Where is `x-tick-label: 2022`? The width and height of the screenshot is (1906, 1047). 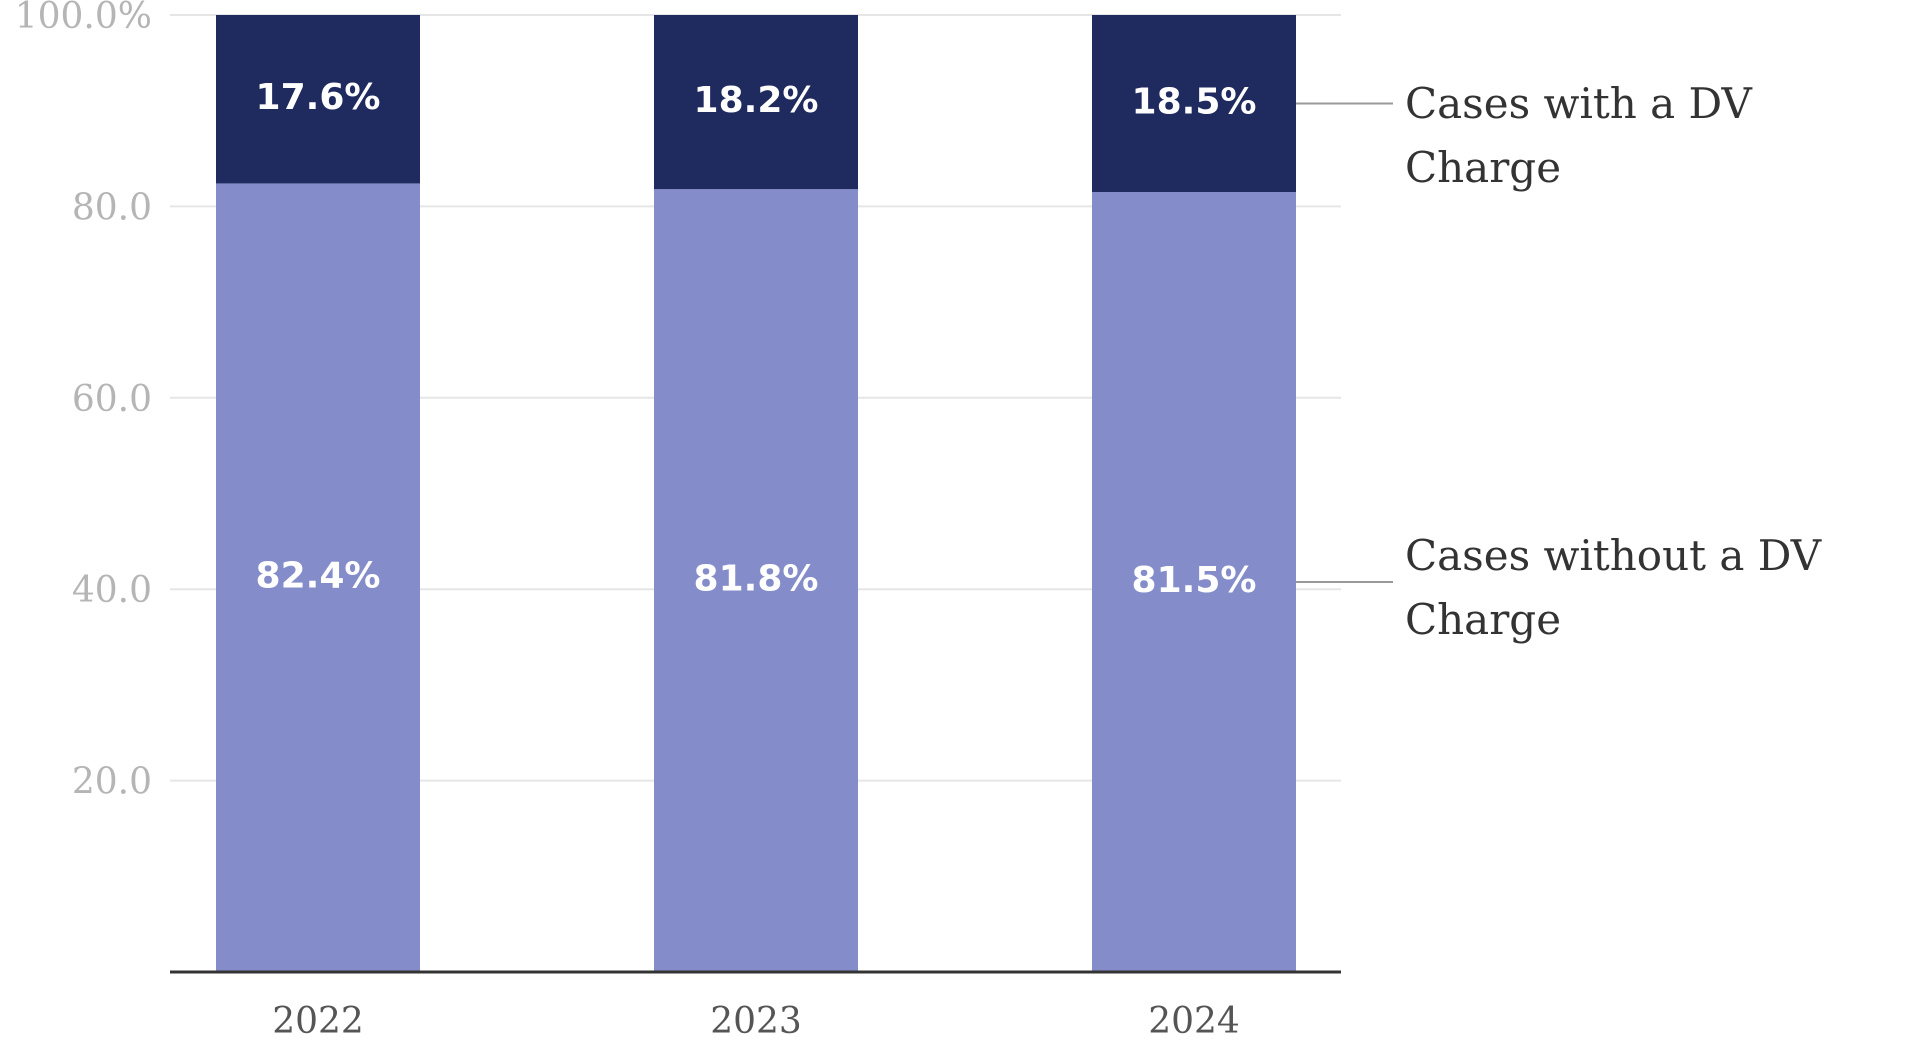 x-tick-label: 2022 is located at coordinates (318, 1021).